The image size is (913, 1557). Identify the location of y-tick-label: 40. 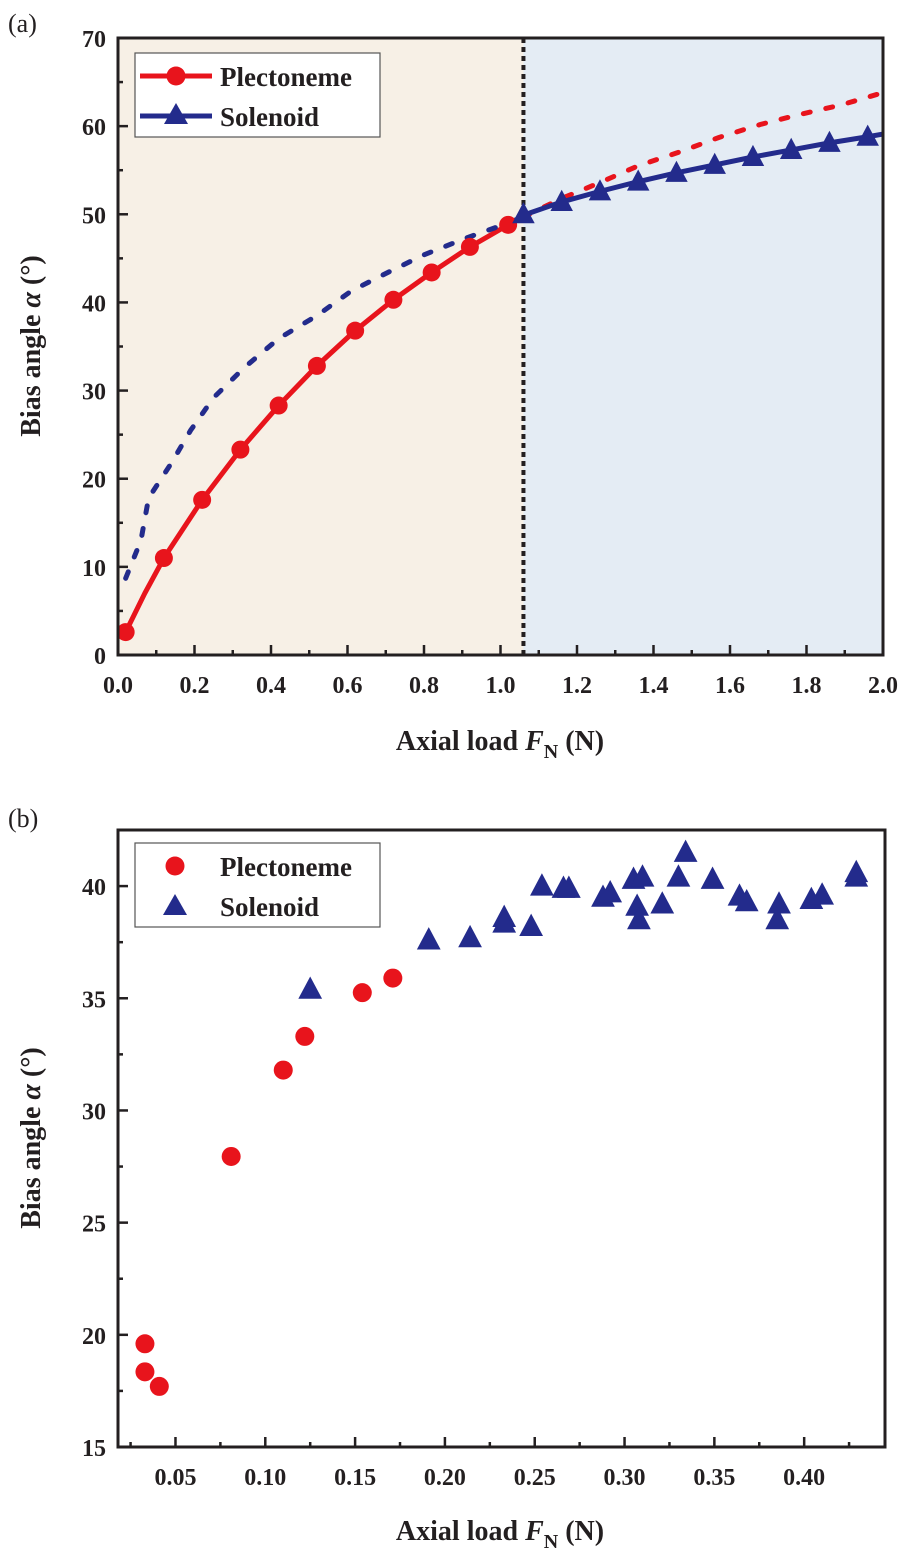
(94, 888).